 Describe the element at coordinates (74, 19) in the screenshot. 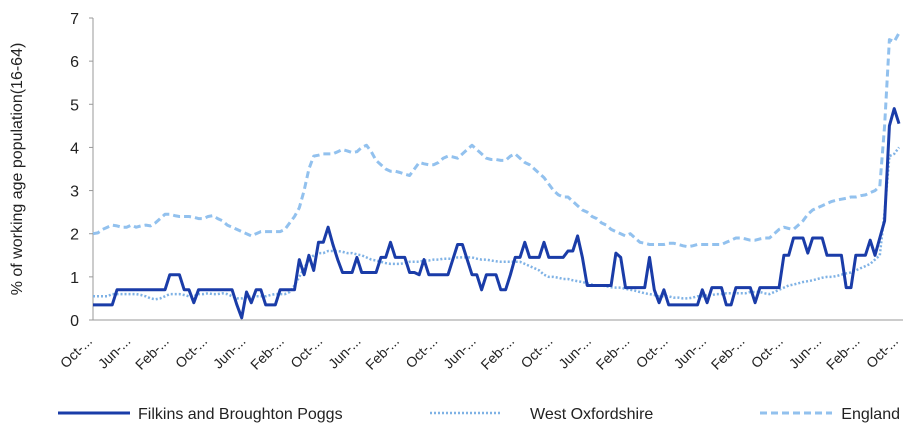

I see `y-tick-label: 7` at that location.